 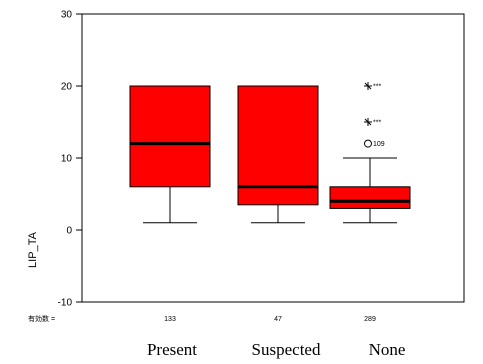 I want to click on box-suspected, so click(x=278, y=154).